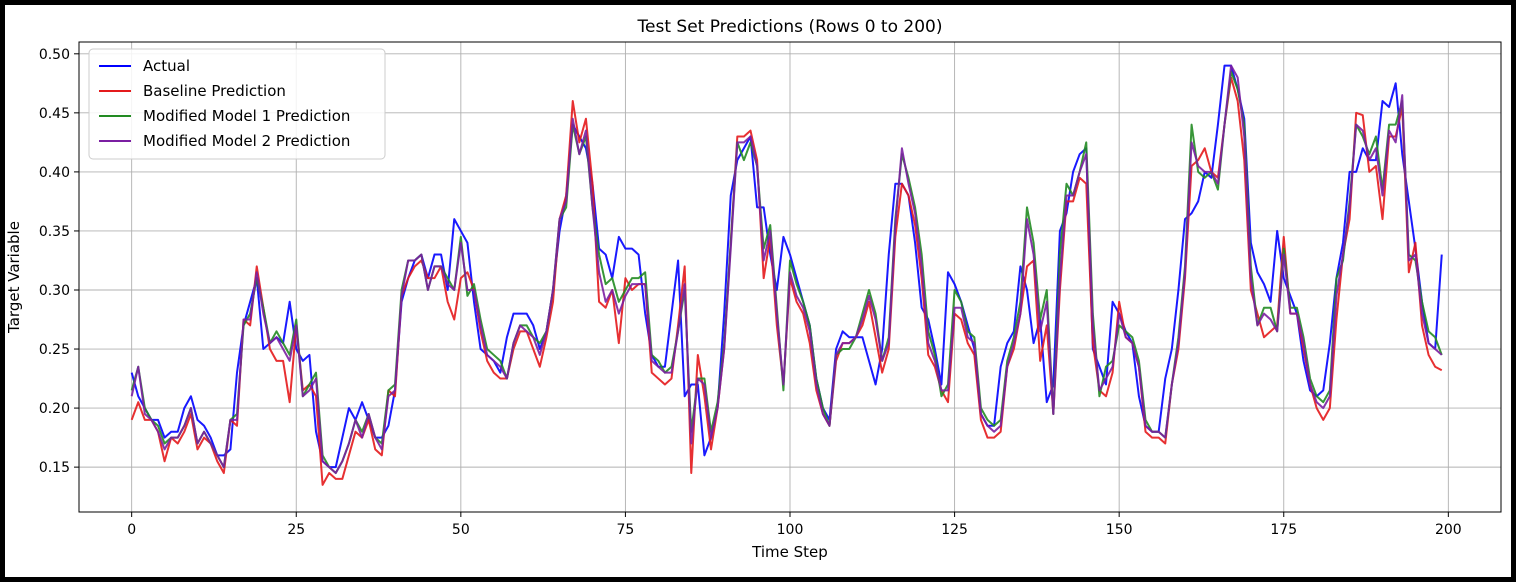 The width and height of the screenshot is (1516, 582). I want to click on x-tick-label: 100, so click(790, 530).